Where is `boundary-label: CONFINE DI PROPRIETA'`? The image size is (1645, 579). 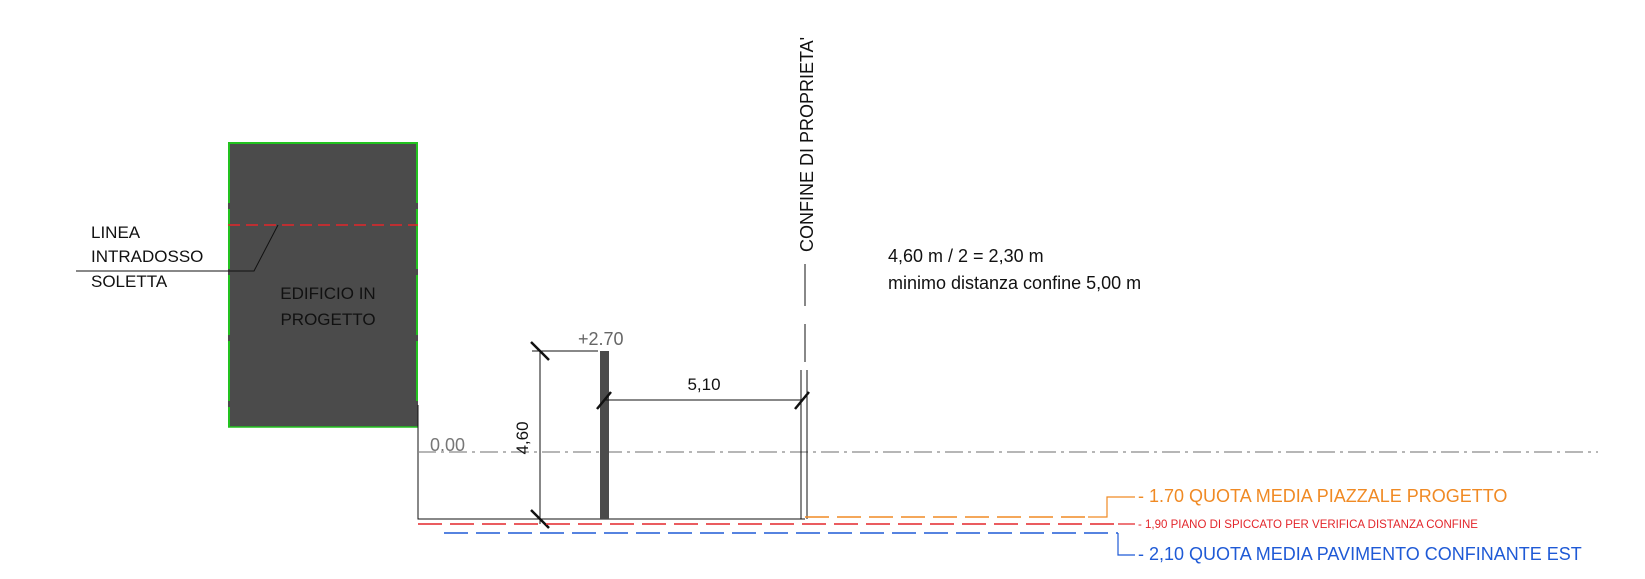
boundary-label: CONFINE DI PROPRIETA' is located at coordinates (807, 144).